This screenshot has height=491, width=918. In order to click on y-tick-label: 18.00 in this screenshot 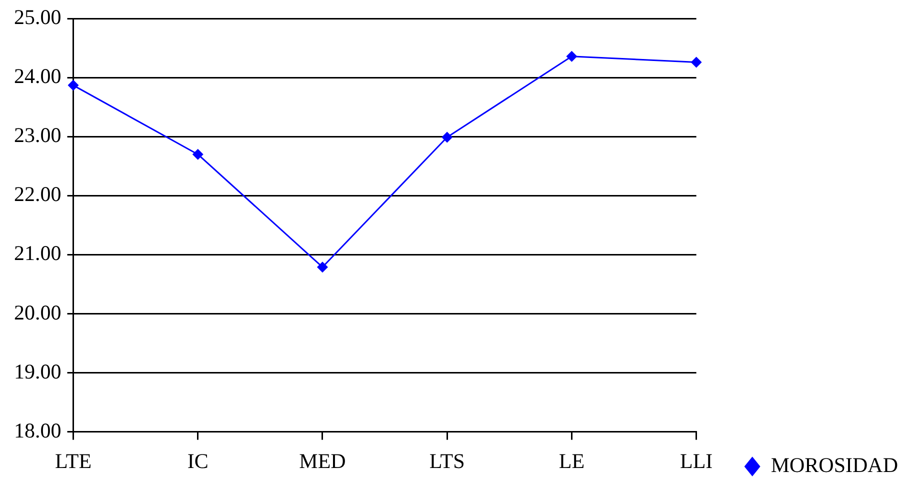, I will do `click(38, 430)`.